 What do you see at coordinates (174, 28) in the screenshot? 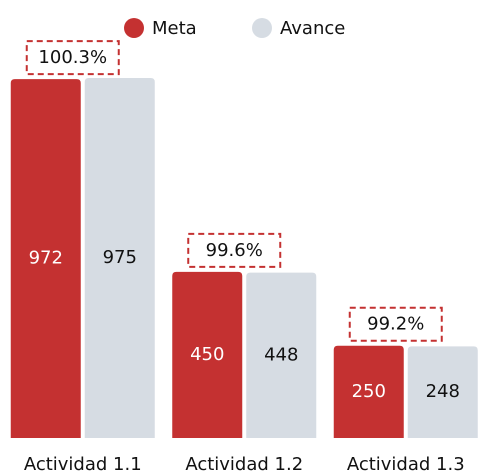
I see `legend-label: Meta` at bounding box center [174, 28].